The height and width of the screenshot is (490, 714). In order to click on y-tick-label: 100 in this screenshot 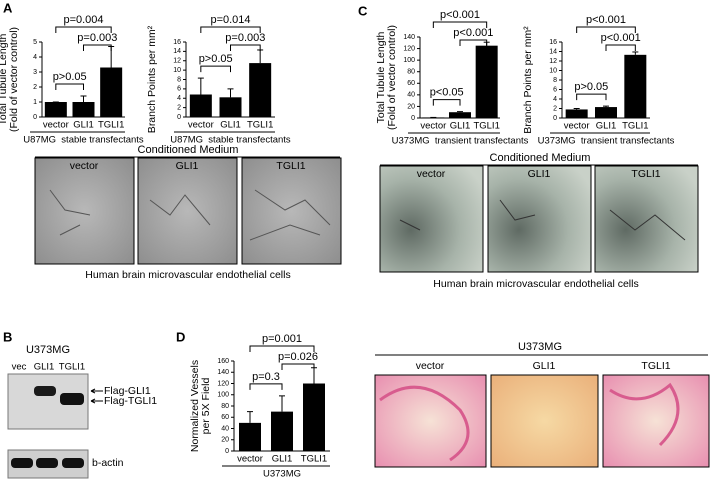, I will do `click(409, 60)`.